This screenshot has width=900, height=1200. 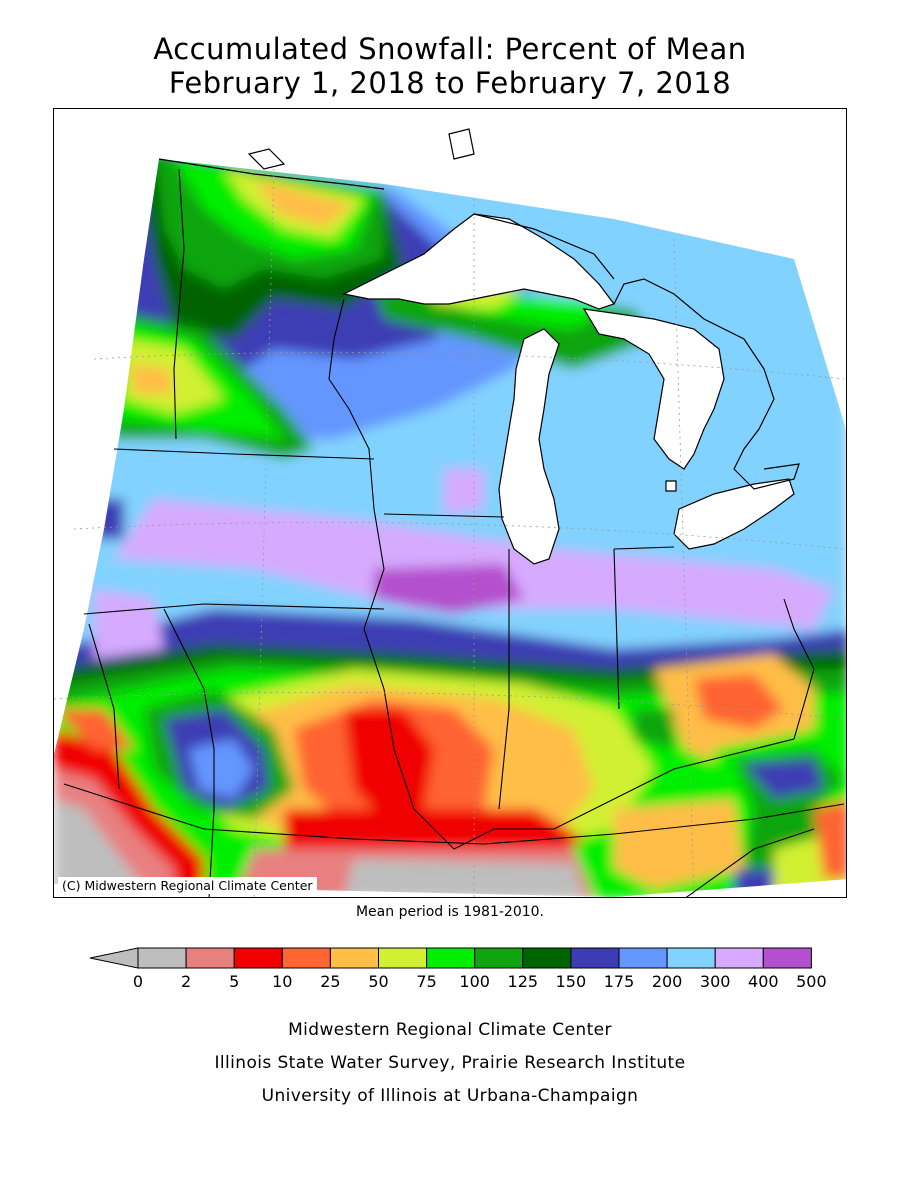 What do you see at coordinates (811, 981) in the screenshot?
I see `legend-tick-label: 500` at bounding box center [811, 981].